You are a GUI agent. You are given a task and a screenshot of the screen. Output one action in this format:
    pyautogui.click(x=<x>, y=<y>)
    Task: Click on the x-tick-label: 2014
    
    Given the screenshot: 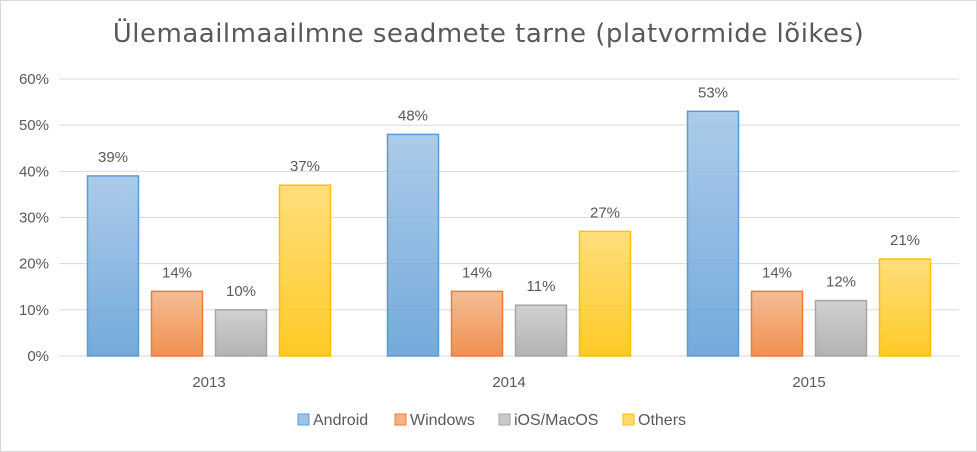 What is the action you would take?
    pyautogui.click(x=508, y=382)
    